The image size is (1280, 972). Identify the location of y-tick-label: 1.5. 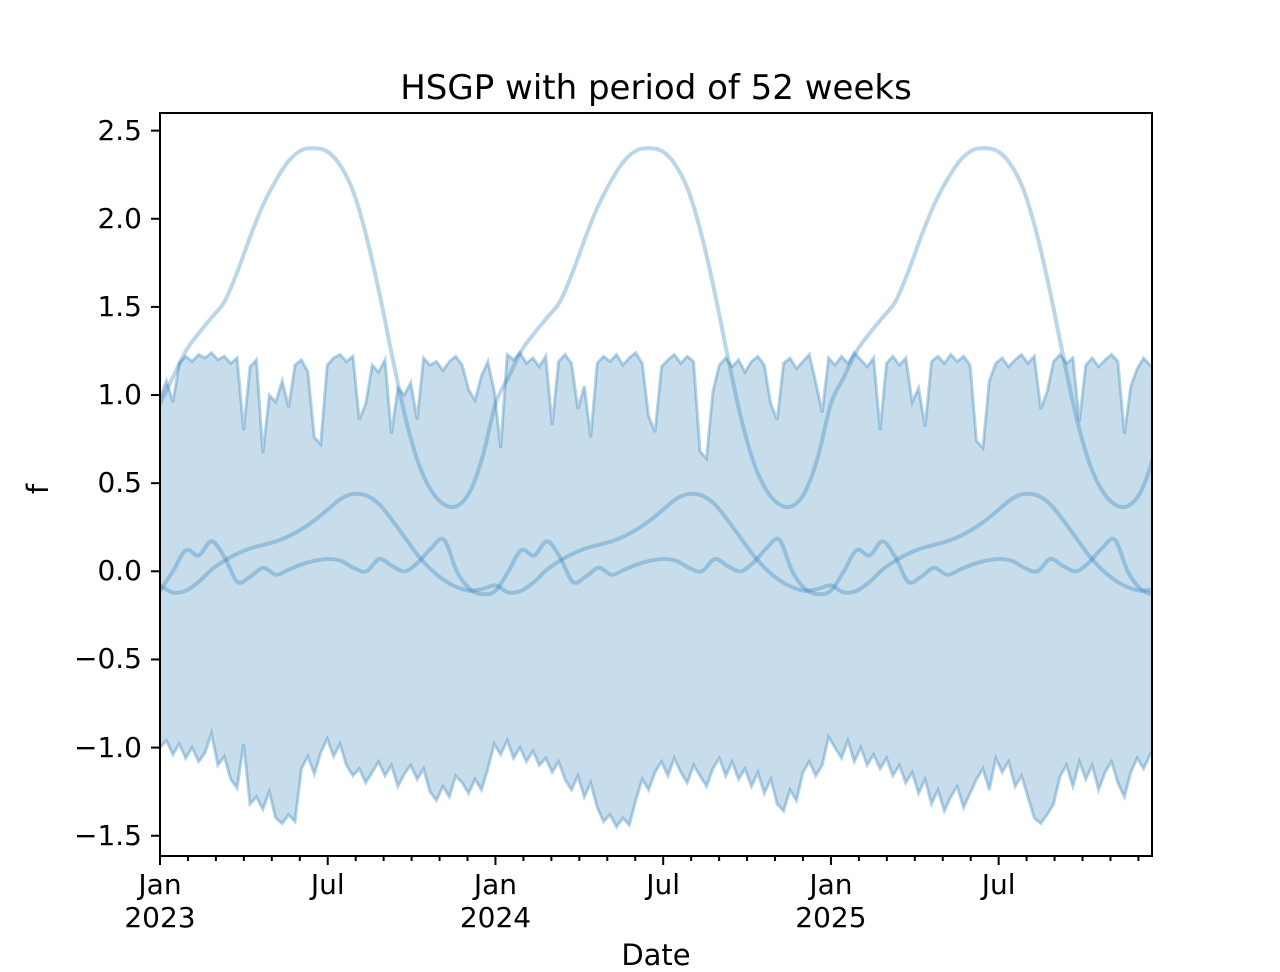
(119, 306).